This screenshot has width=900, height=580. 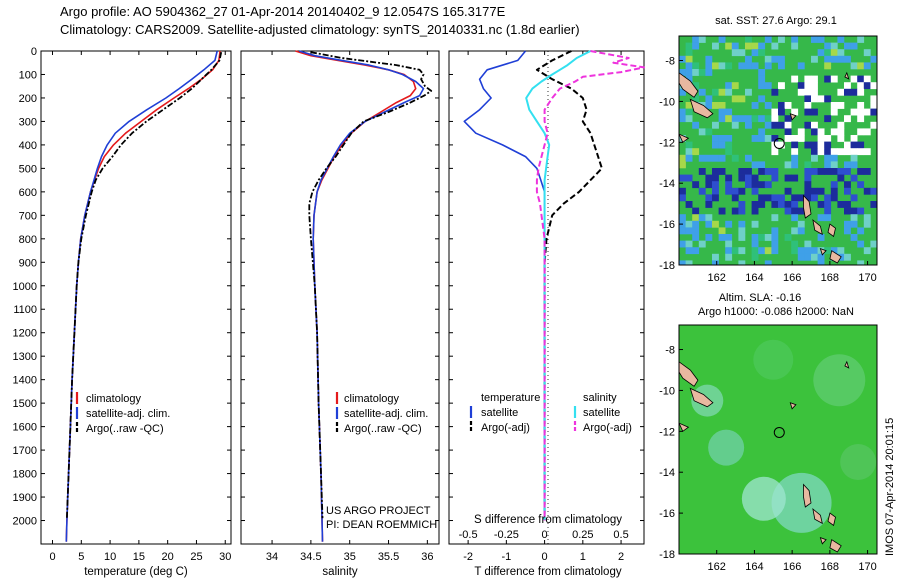 I want to click on series-line-argo-raw-qc-, so click(x=370, y=285).